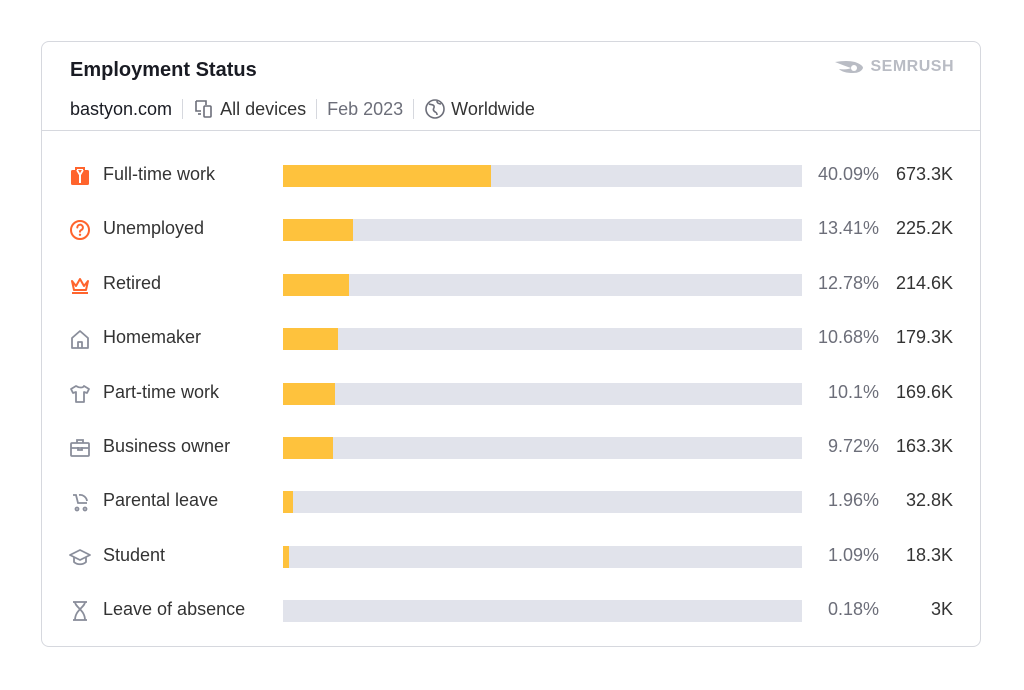 This screenshot has height=690, width=1024. Describe the element at coordinates (80, 611) in the screenshot. I see `hourglass-icon` at that location.